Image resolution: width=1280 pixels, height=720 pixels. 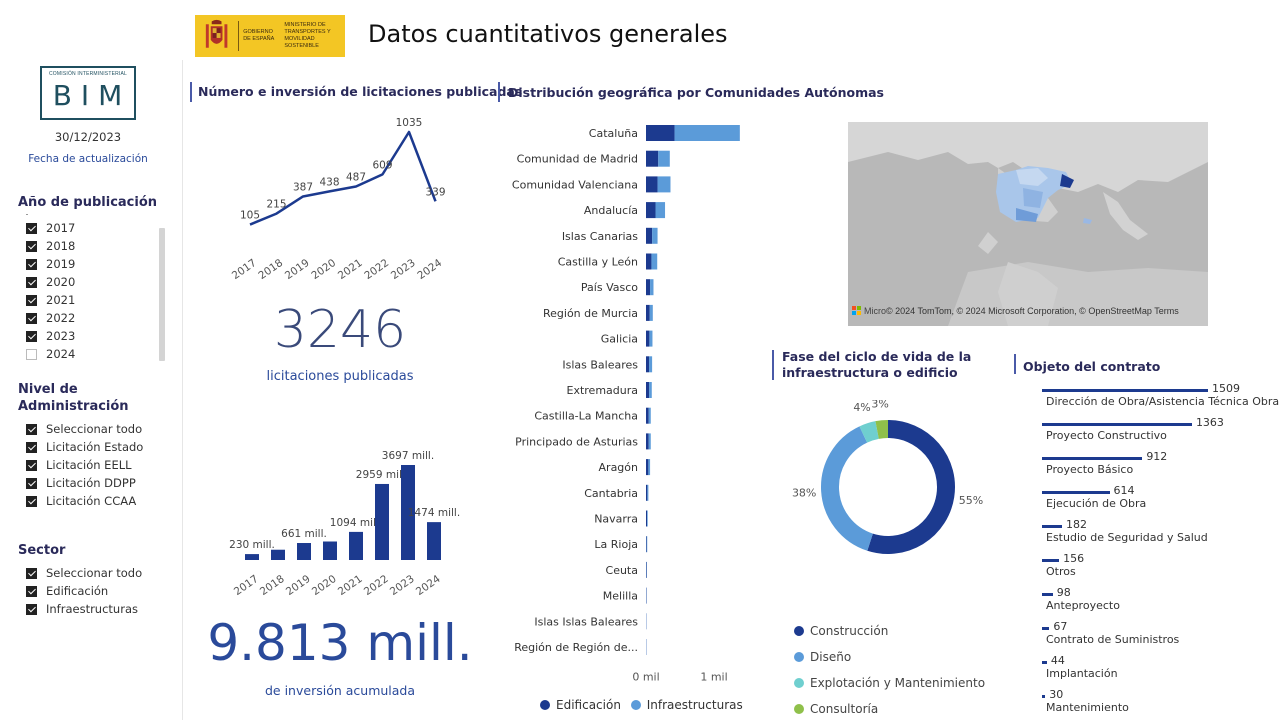 I want to click on update-date: 30/12/2023, so click(x=88, y=137).